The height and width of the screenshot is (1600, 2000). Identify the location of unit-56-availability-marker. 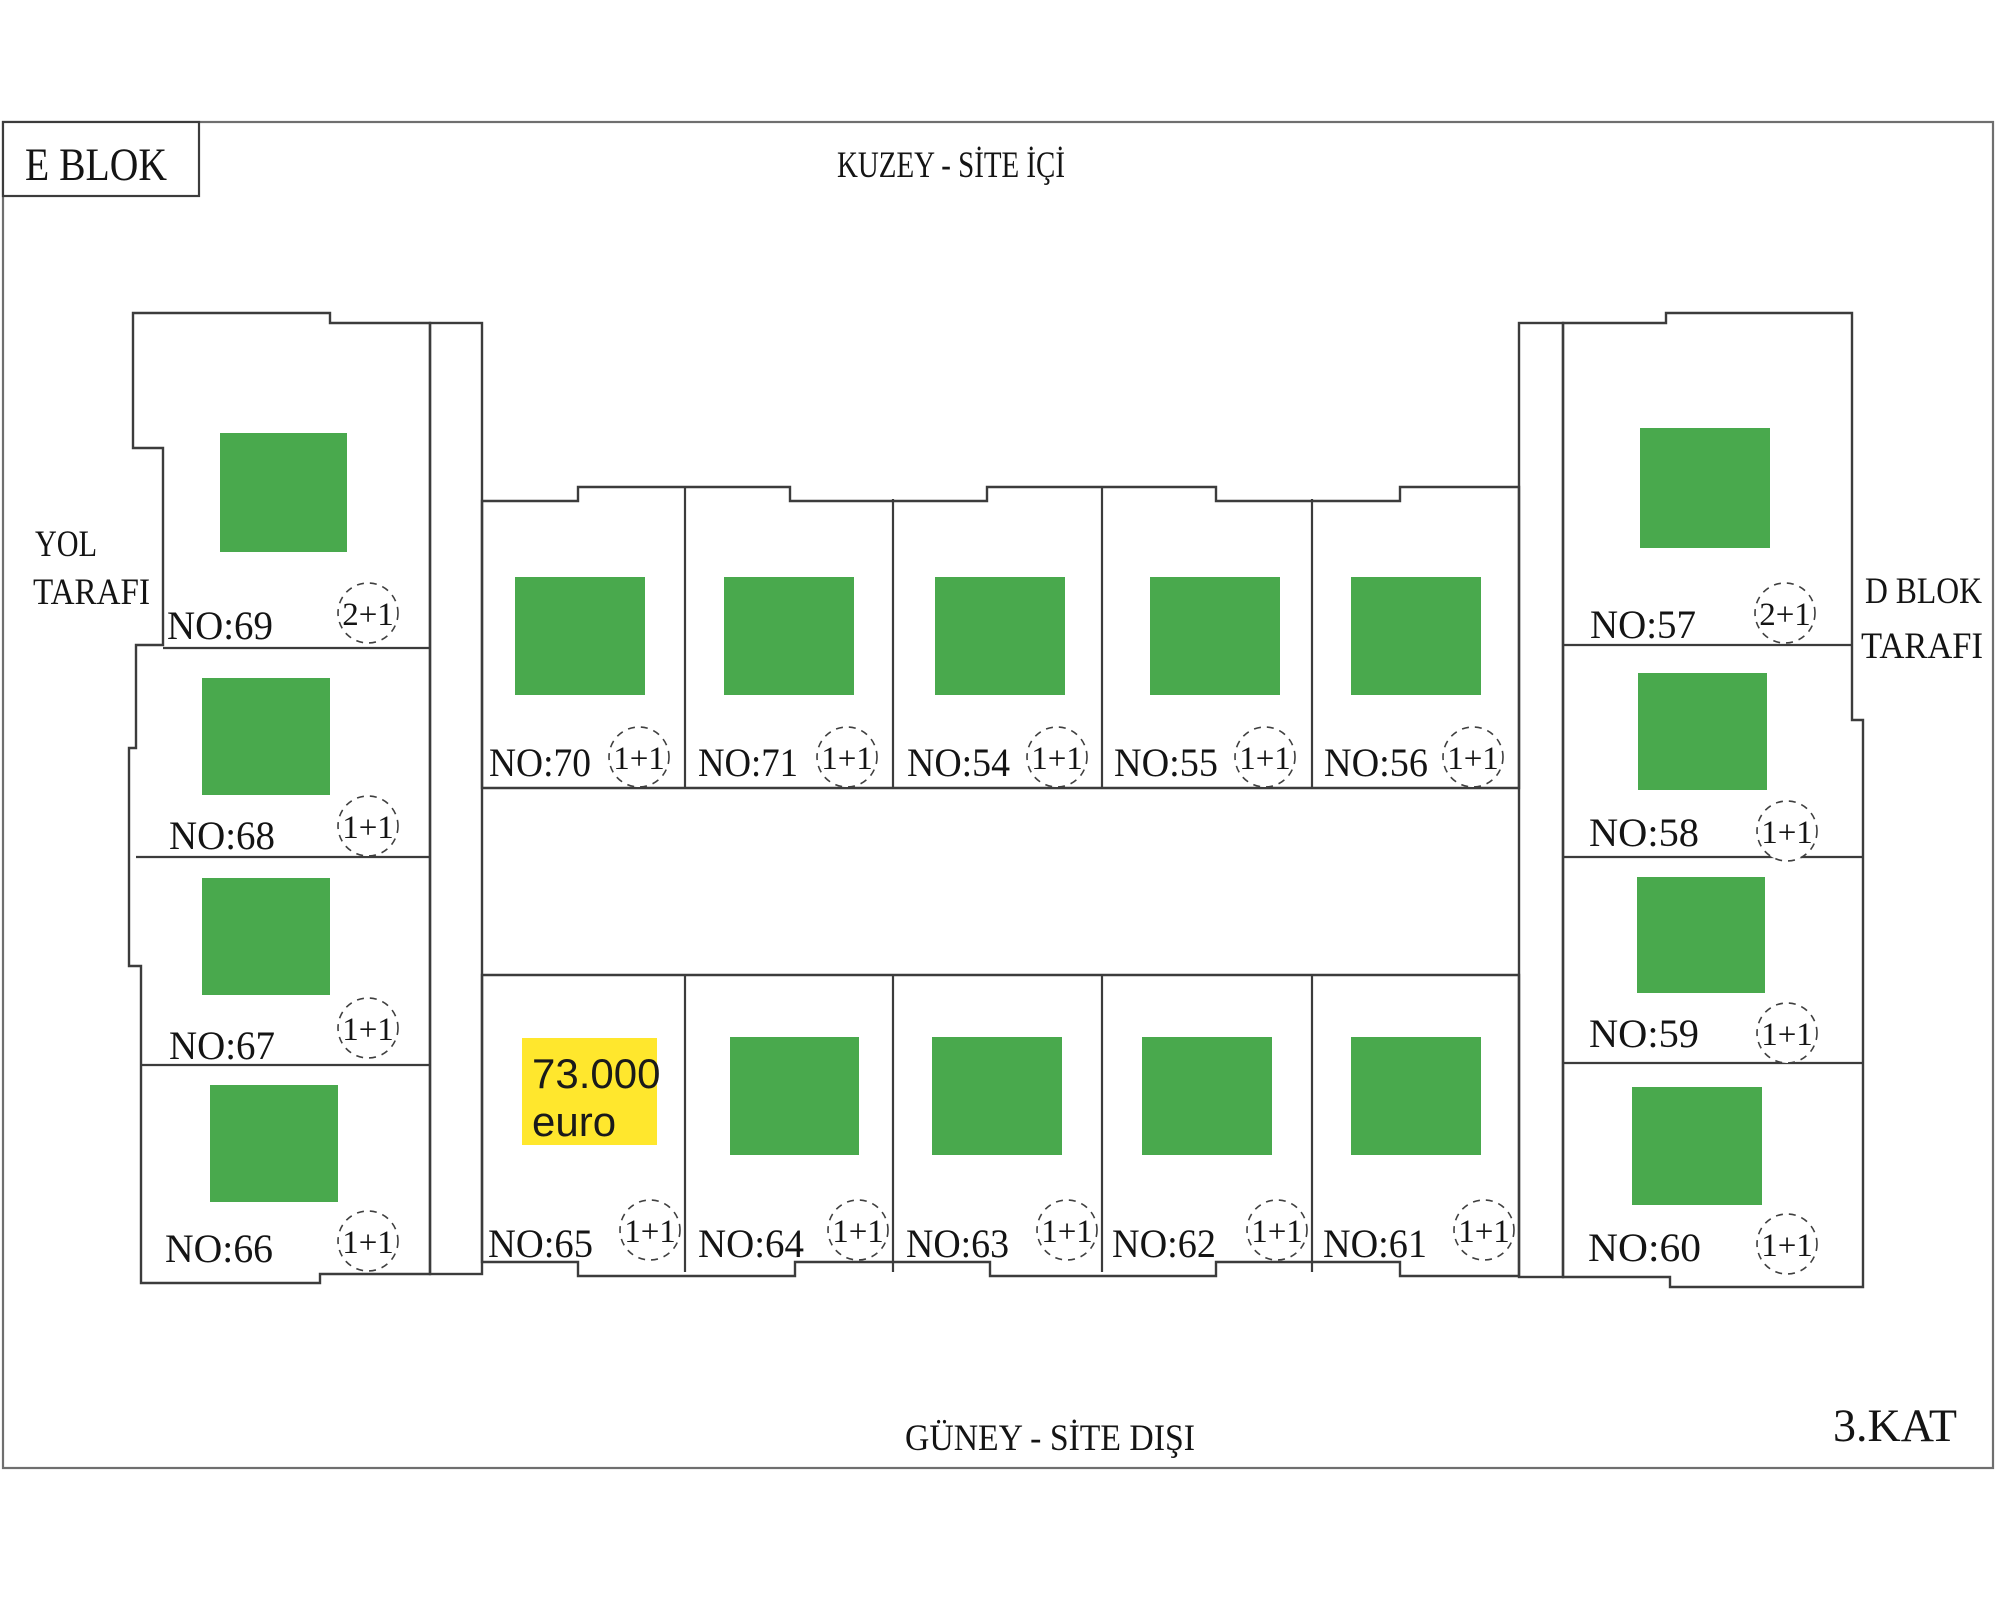
(1416, 636).